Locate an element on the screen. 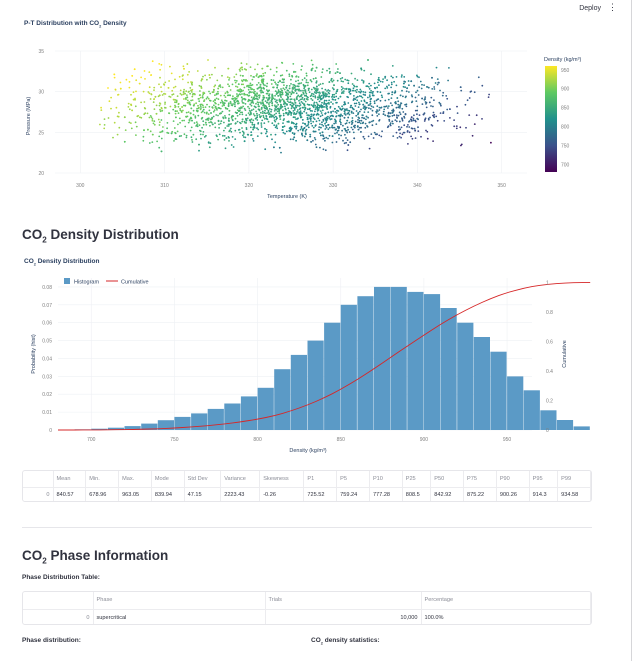 This screenshot has width=632, height=661. phase-col-trials: Trials is located at coordinates (343, 601).